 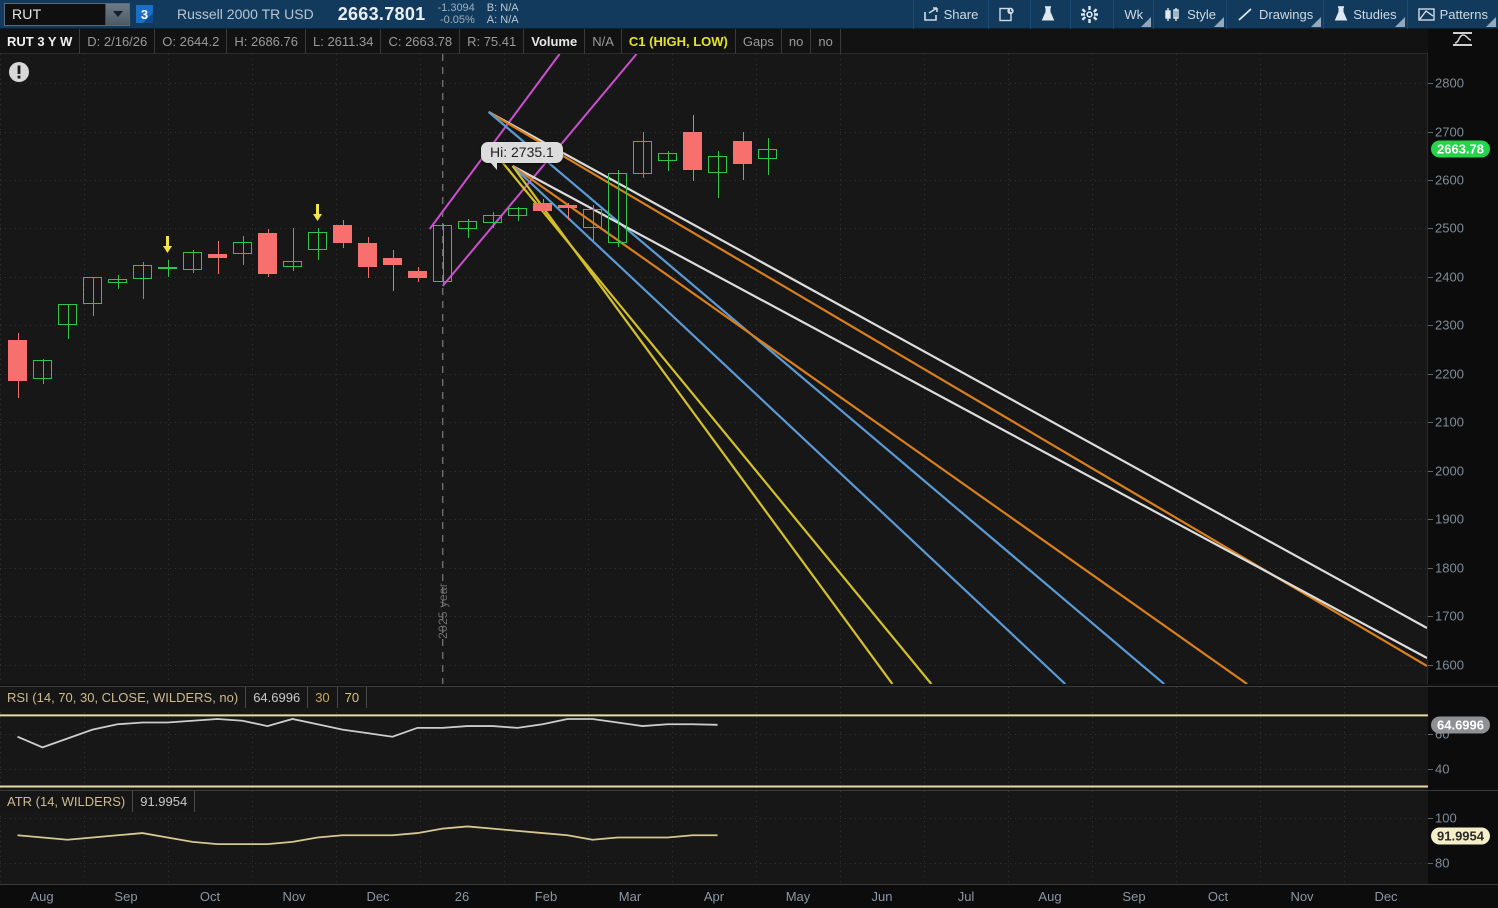 What do you see at coordinates (950, 14) in the screenshot?
I see `share-button: Share` at bounding box center [950, 14].